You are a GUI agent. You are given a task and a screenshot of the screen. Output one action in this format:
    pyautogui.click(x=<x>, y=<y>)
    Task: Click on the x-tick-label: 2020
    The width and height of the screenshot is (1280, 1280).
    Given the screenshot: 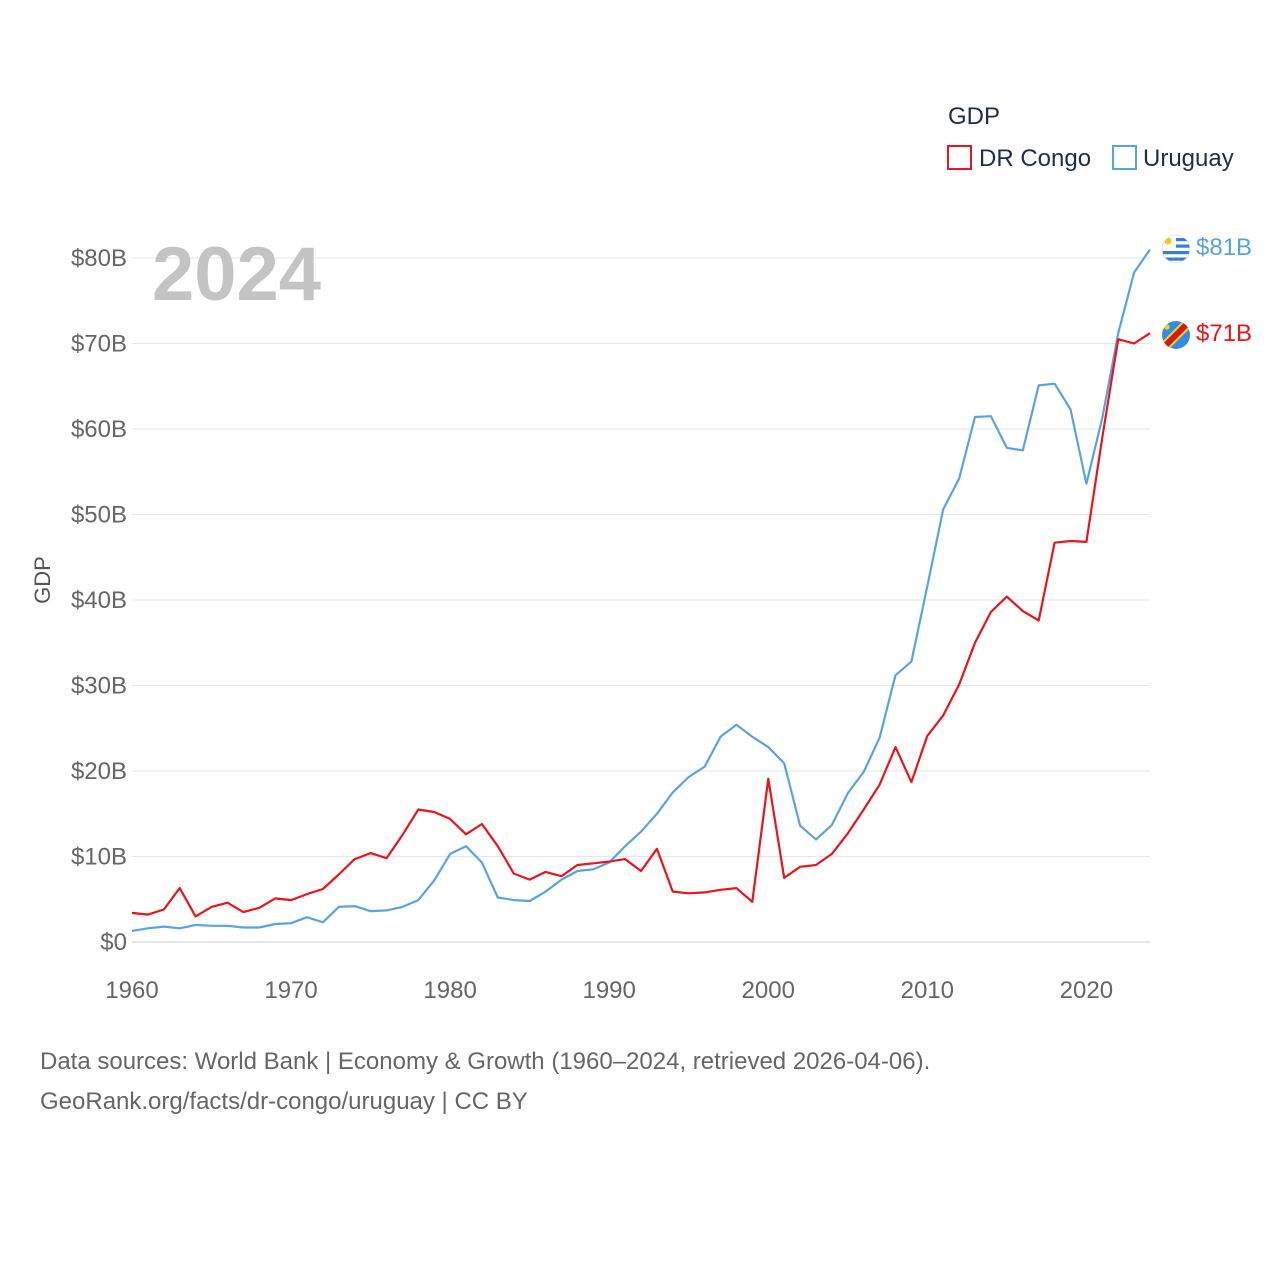 What is the action you would take?
    pyautogui.click(x=1086, y=990)
    